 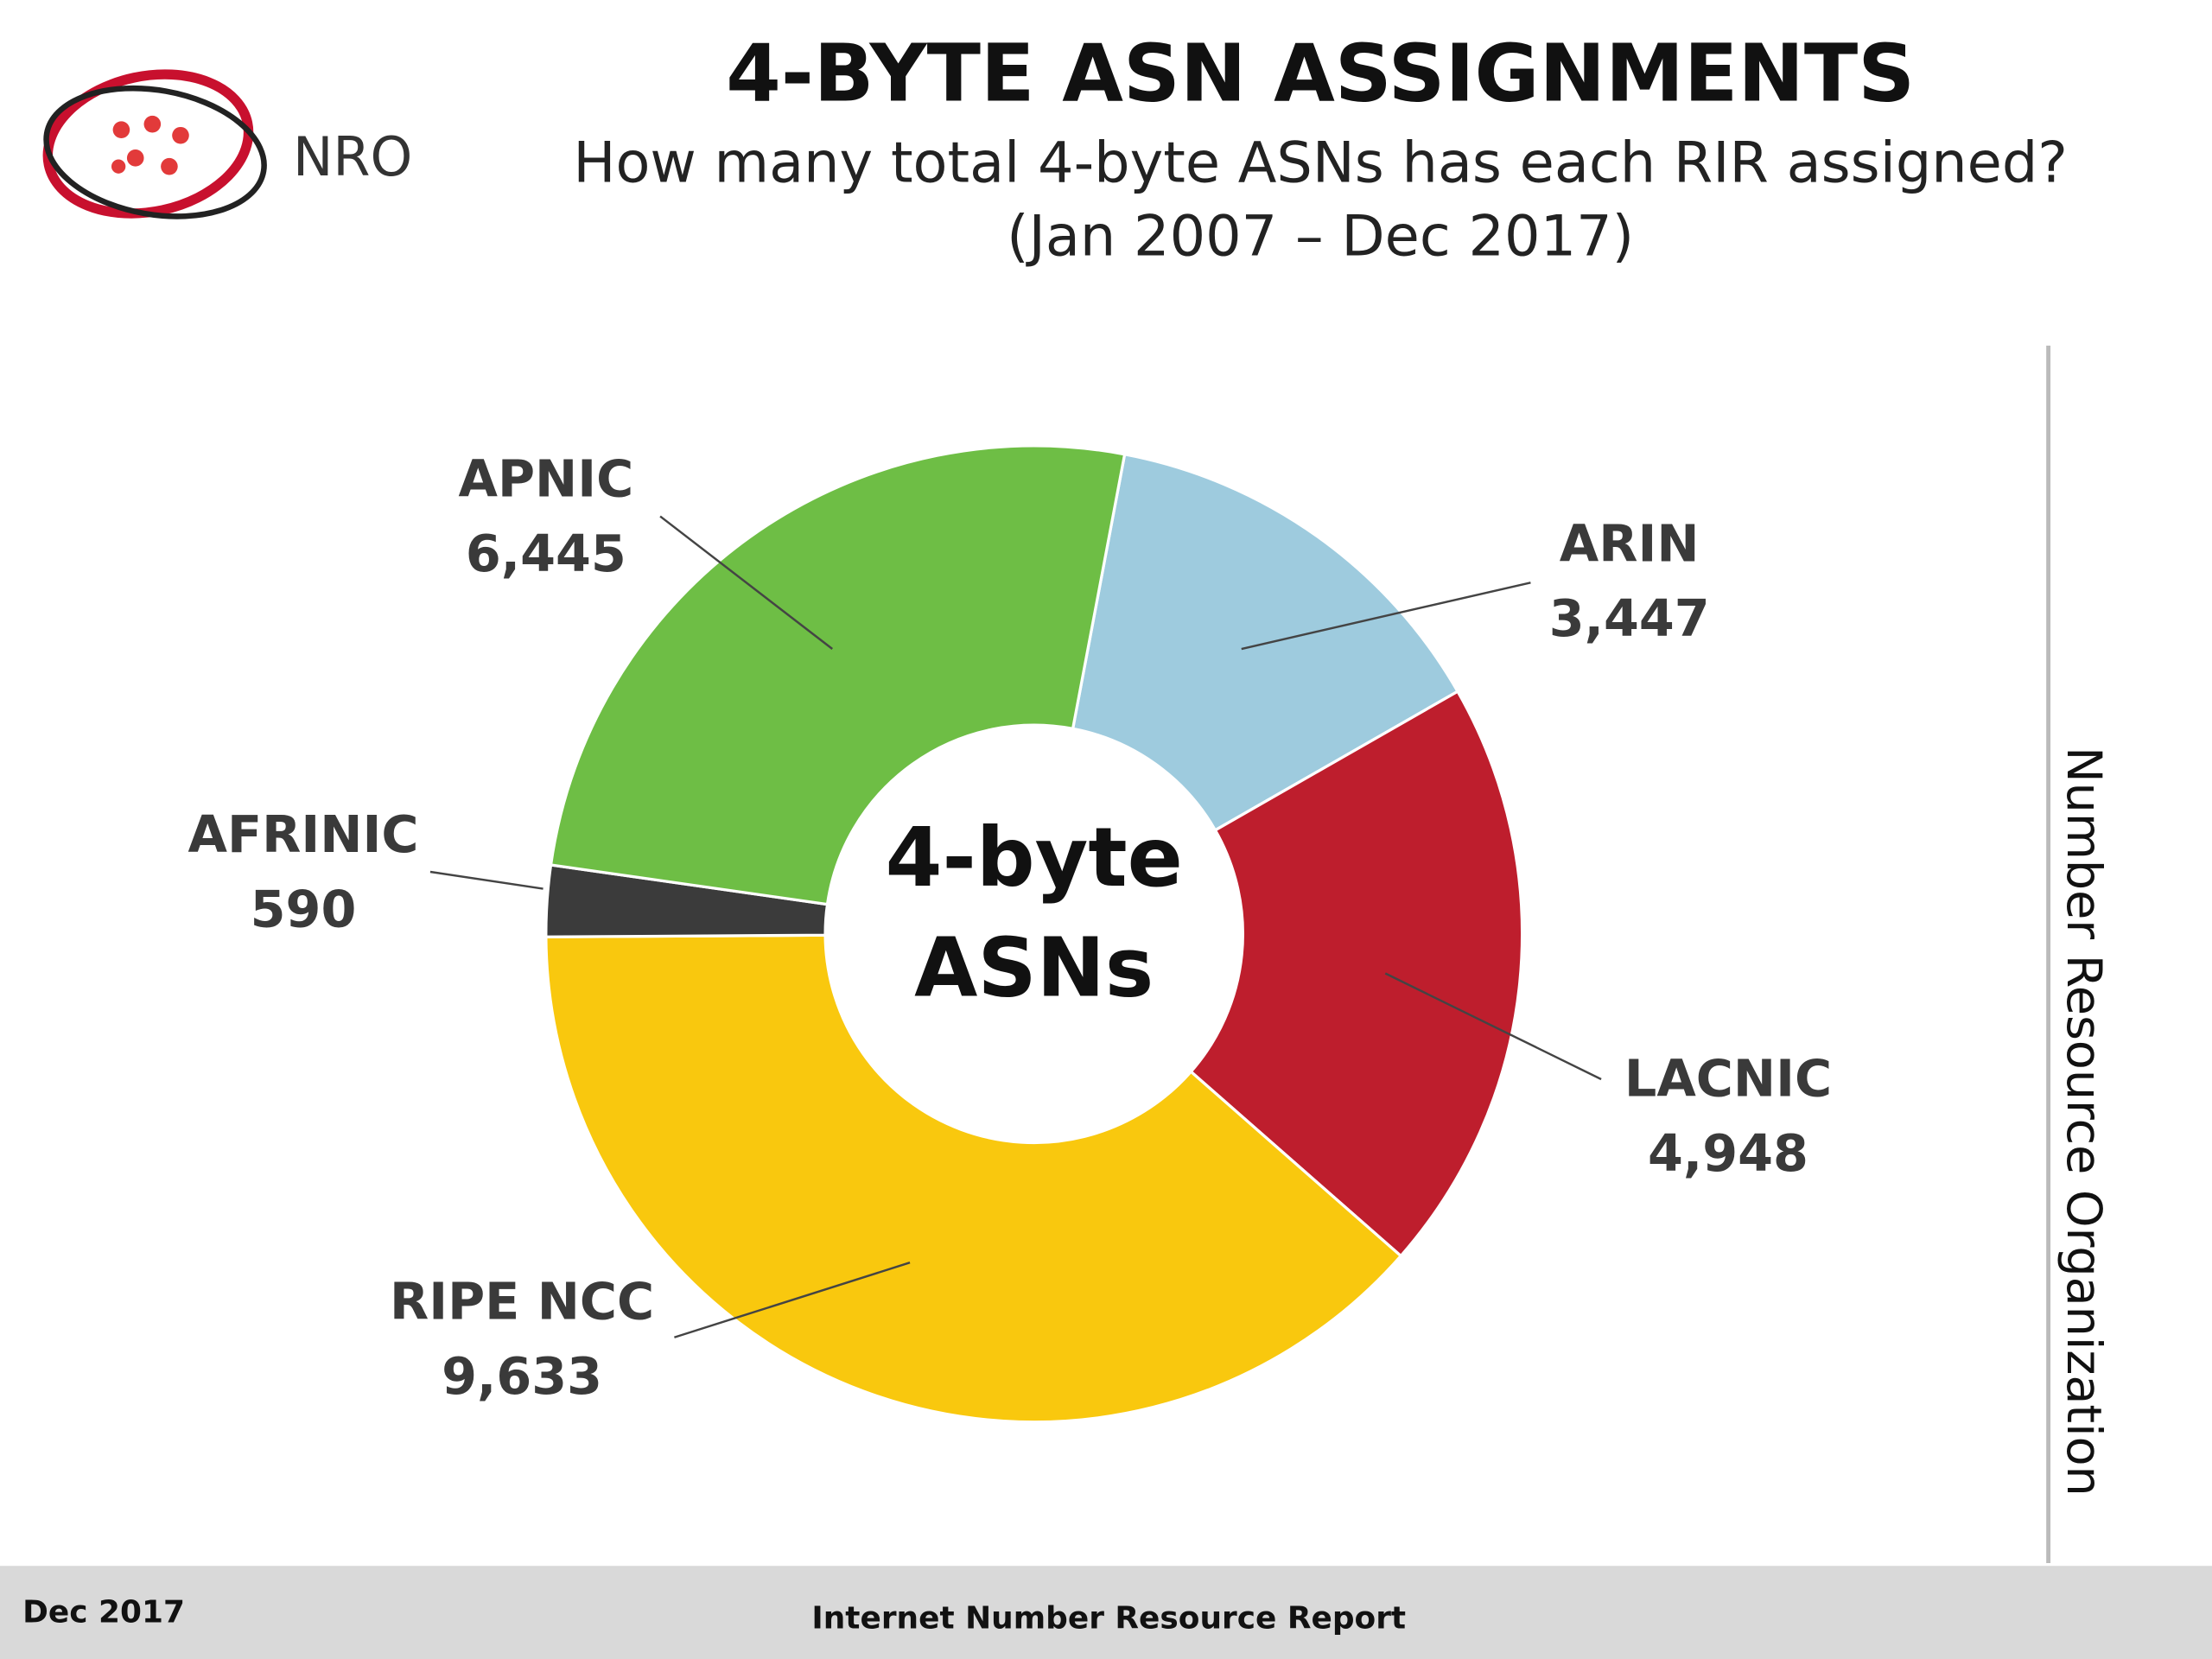 I want to click on slice-label: LACNIC, so click(x=1728, y=1078).